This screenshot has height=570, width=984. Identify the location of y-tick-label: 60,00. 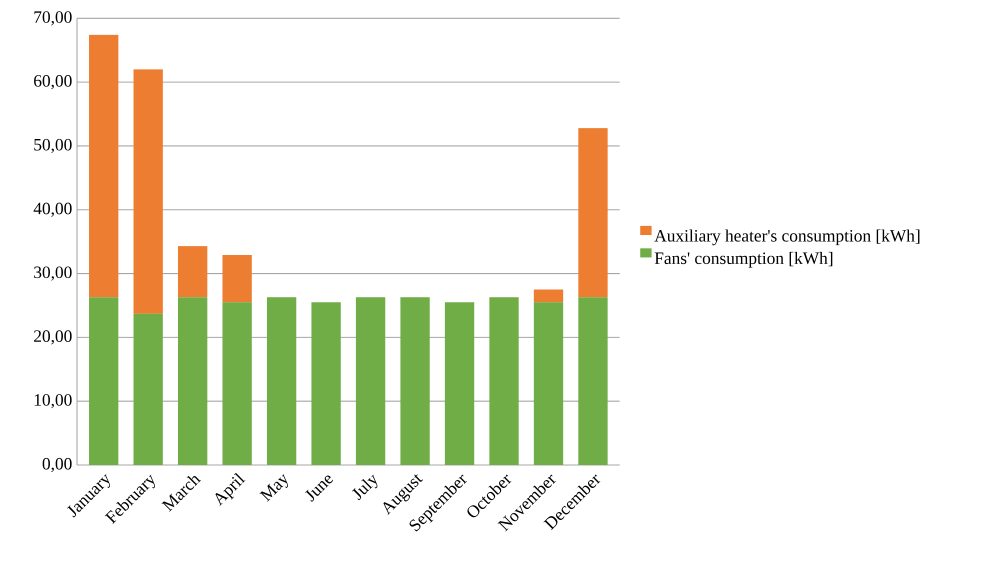
(53, 82).